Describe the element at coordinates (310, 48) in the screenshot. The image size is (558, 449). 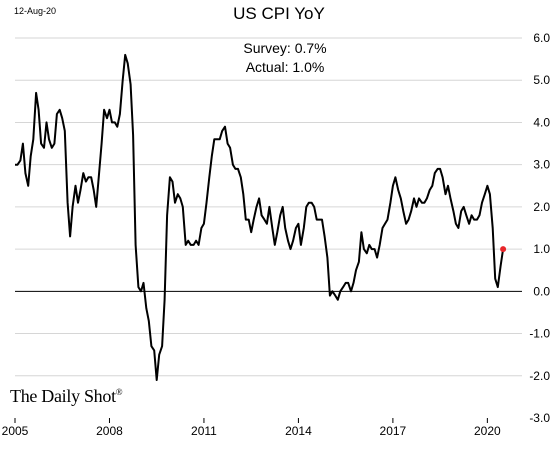
I see `survey-value: 0.7%` at that location.